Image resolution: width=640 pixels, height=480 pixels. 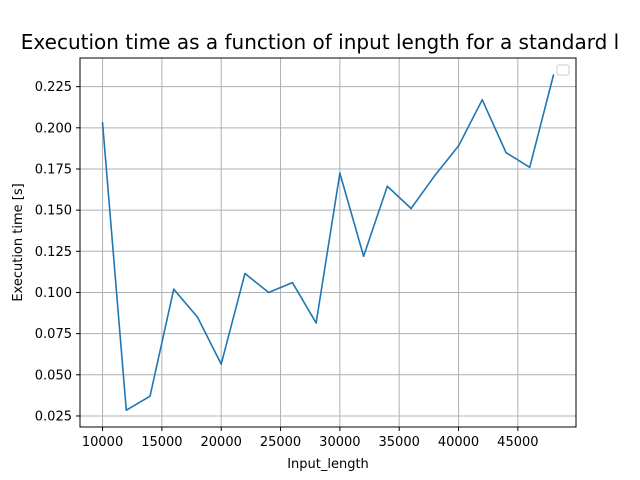 What do you see at coordinates (102, 442) in the screenshot?
I see `x-tick-label: 10000` at bounding box center [102, 442].